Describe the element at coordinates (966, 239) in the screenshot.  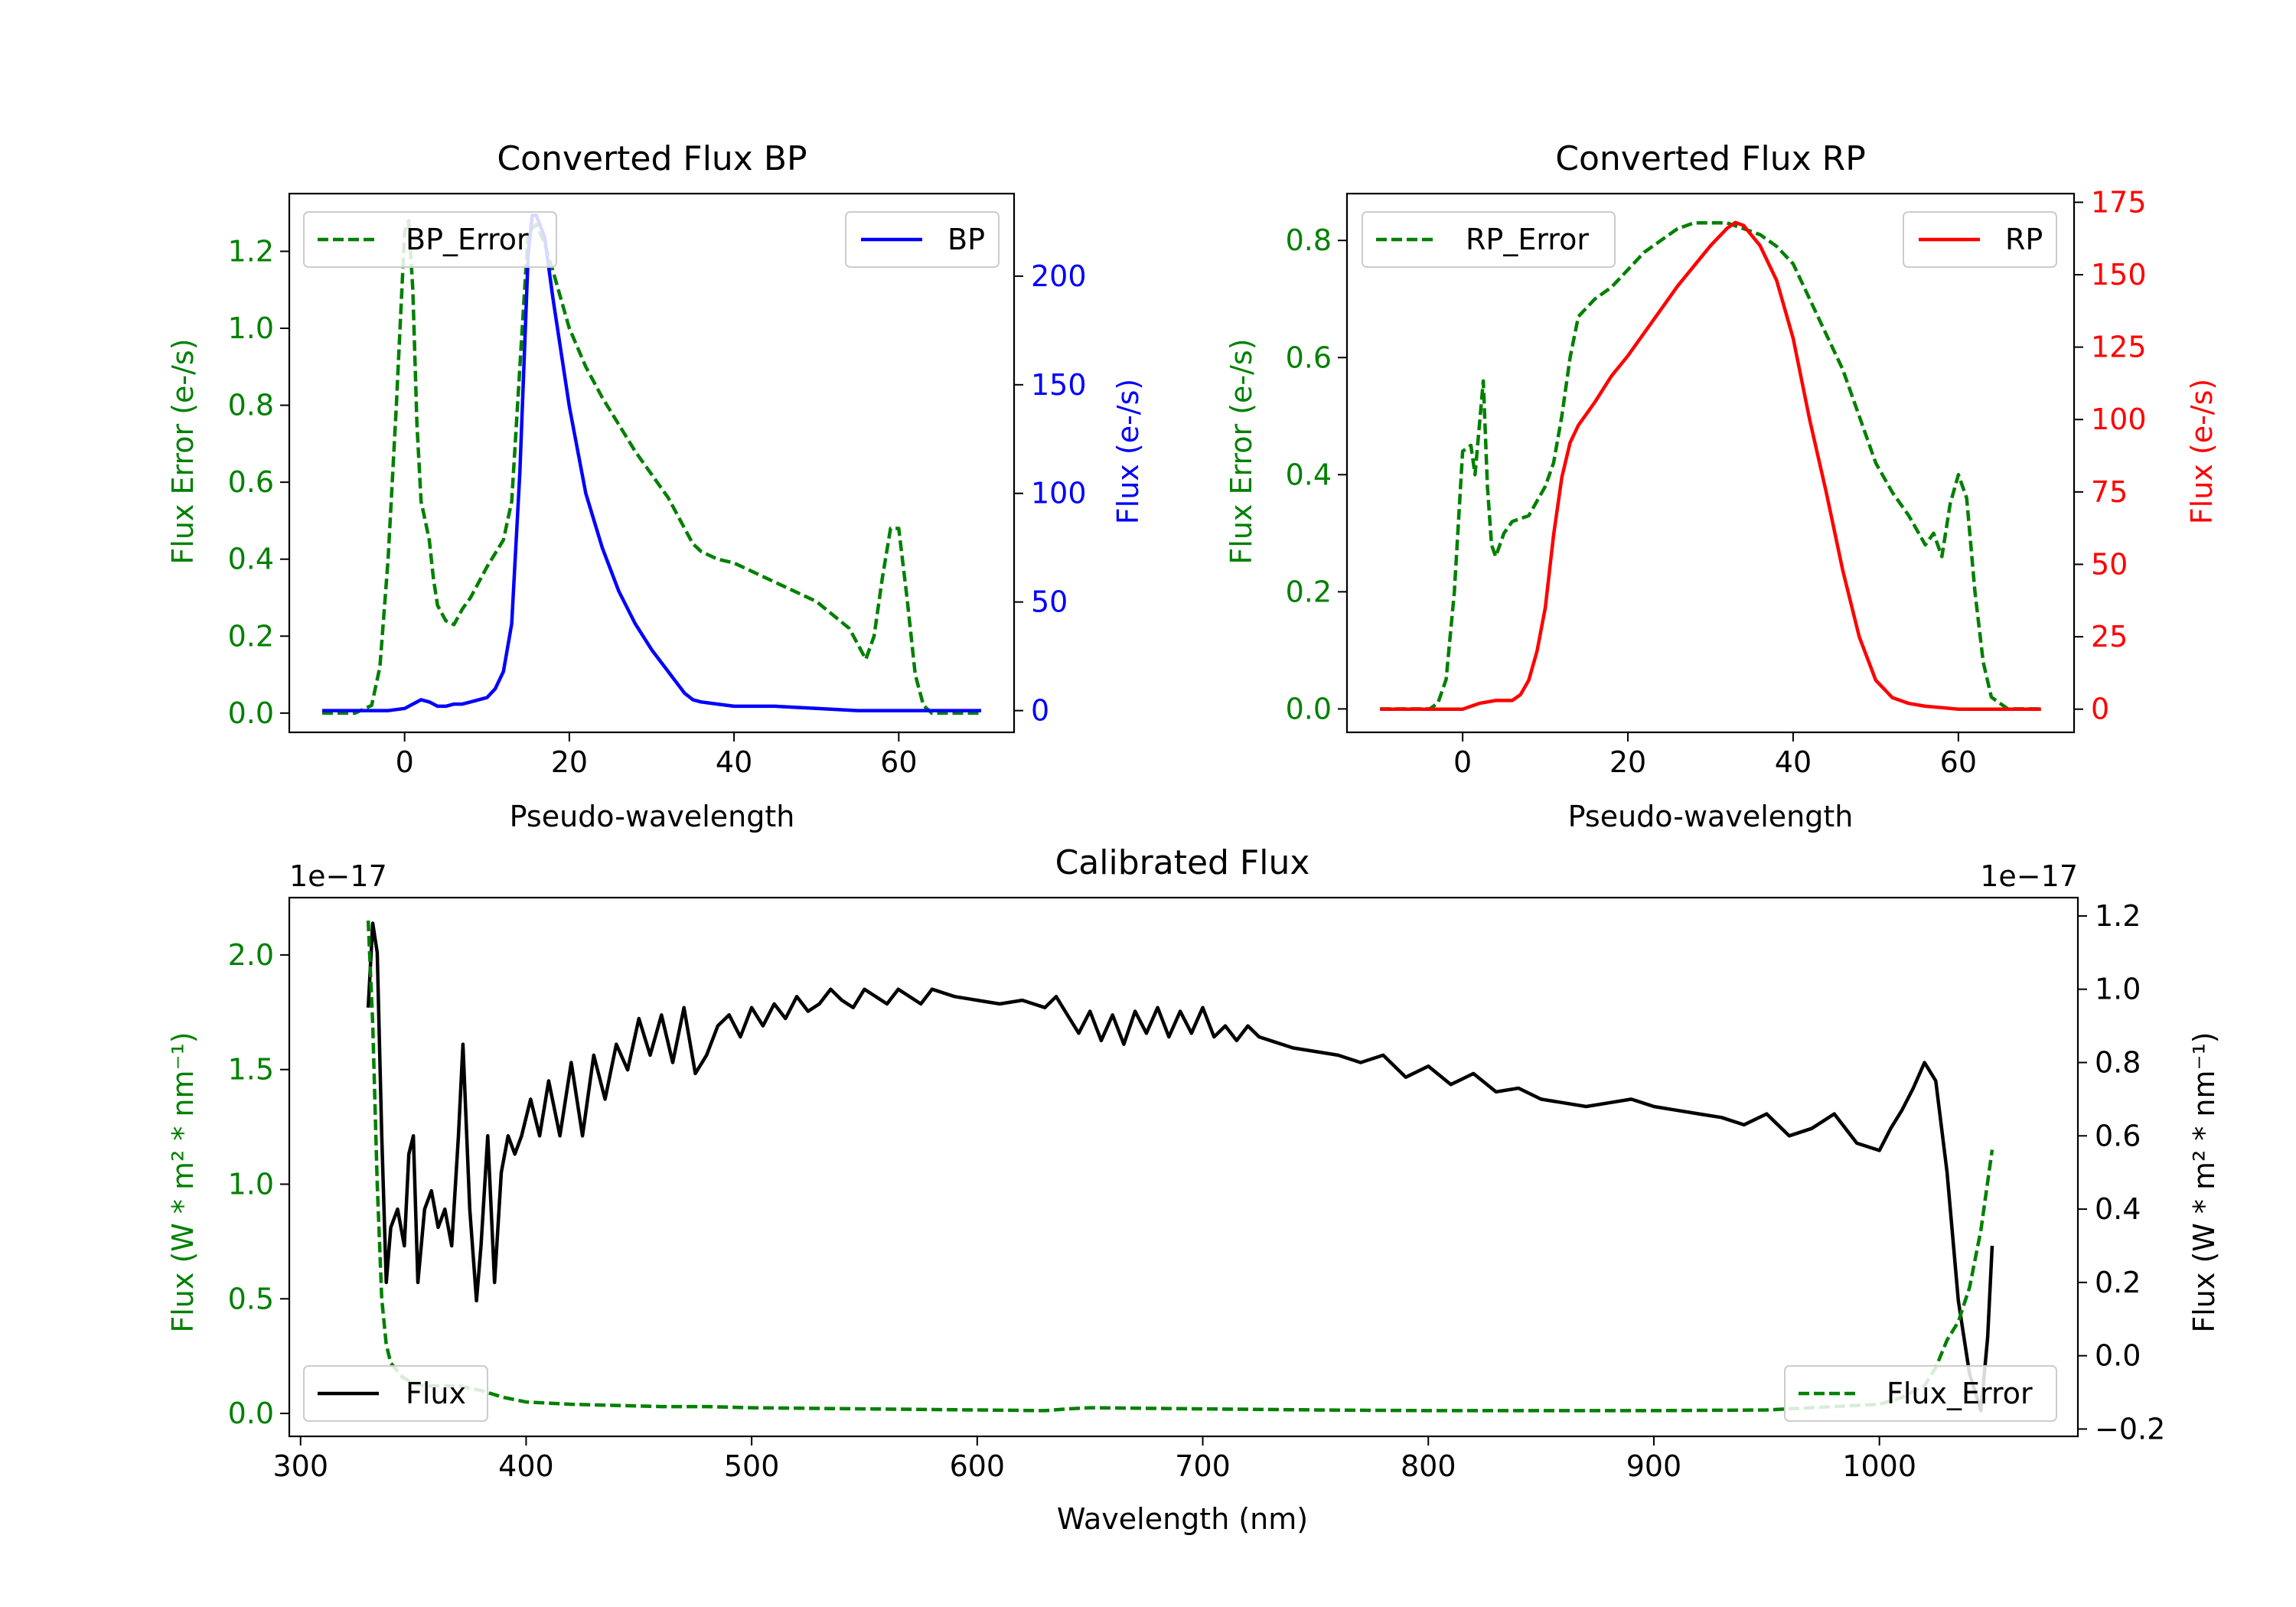
I see `legend-bp-label: BP` at that location.